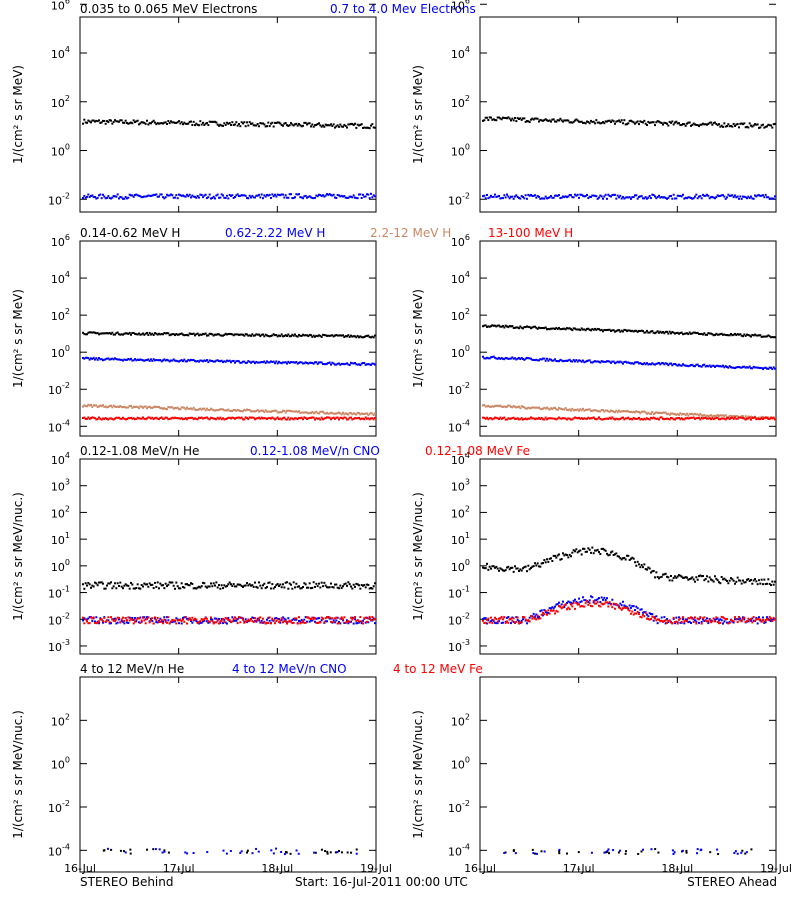 The height and width of the screenshot is (900, 800). I want to click on y-axis-label: 1/(cm² s sr MeV), so click(18, 114).